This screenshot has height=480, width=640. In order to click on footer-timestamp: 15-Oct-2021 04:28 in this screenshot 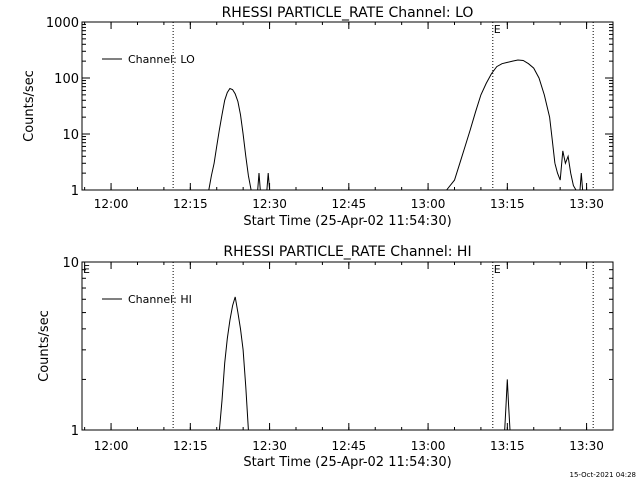, I will do `click(602, 475)`.